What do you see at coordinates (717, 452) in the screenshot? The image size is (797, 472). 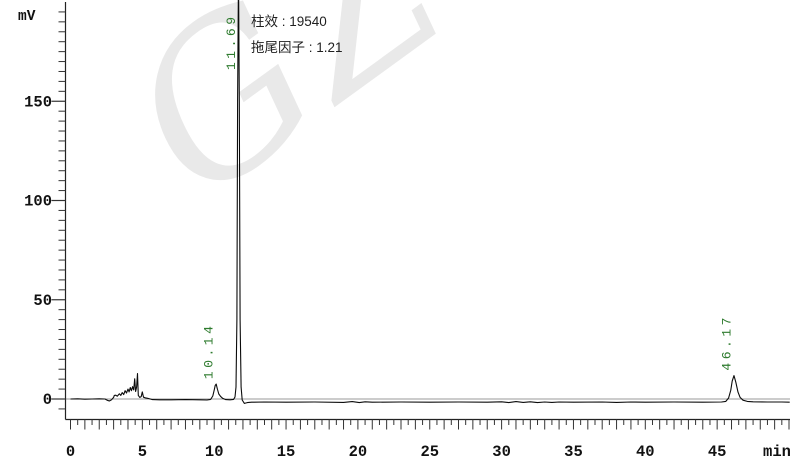 I see `x-tick-label: 45` at bounding box center [717, 452].